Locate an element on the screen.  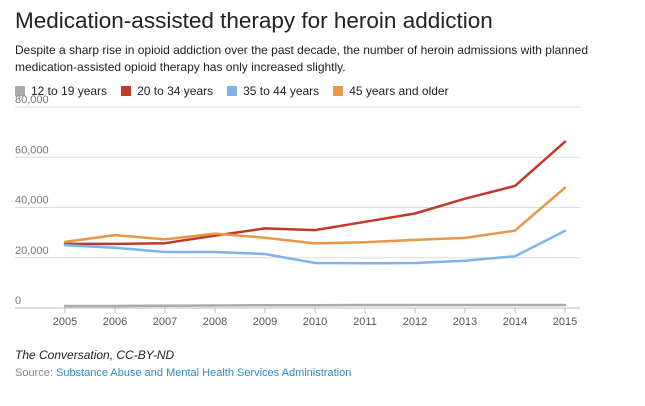
chart-credit: The Conversation, CC-BY-ND is located at coordinates (95, 355).